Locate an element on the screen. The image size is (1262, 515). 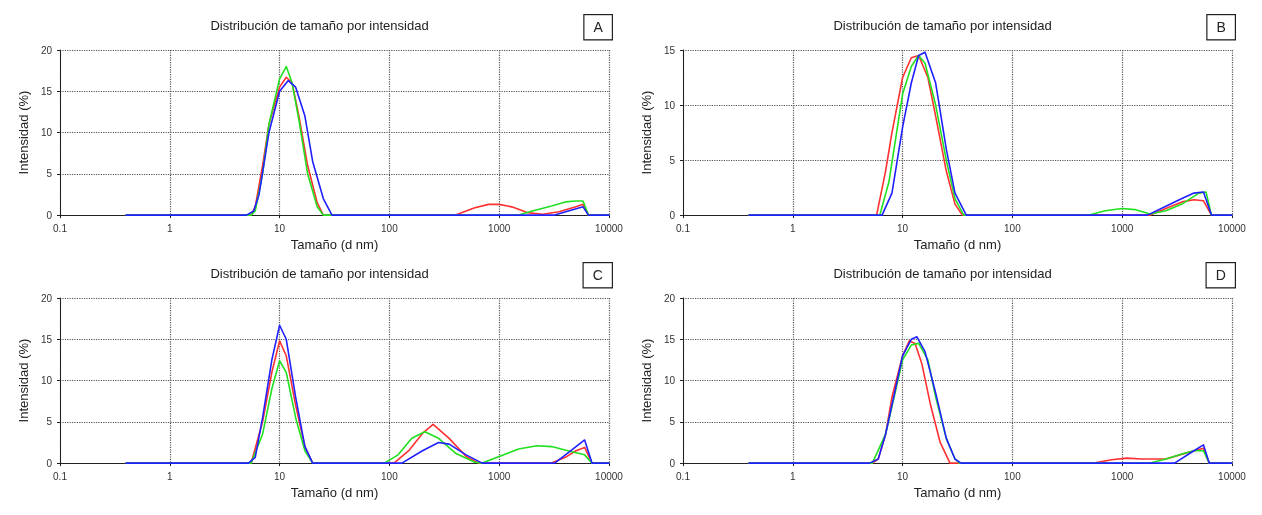
text: A is located at coordinates (598, 27).